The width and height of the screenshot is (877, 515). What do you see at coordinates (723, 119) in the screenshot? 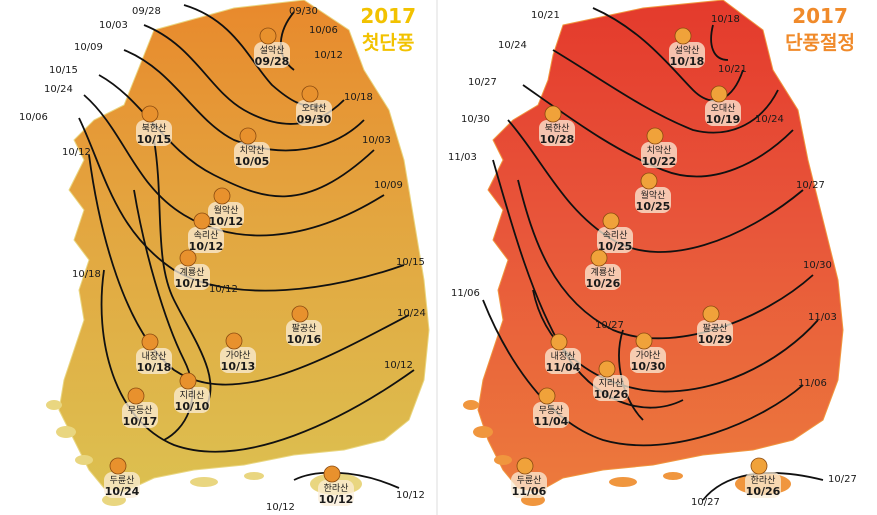
I see `mountain-date: 10/19` at bounding box center [723, 119].